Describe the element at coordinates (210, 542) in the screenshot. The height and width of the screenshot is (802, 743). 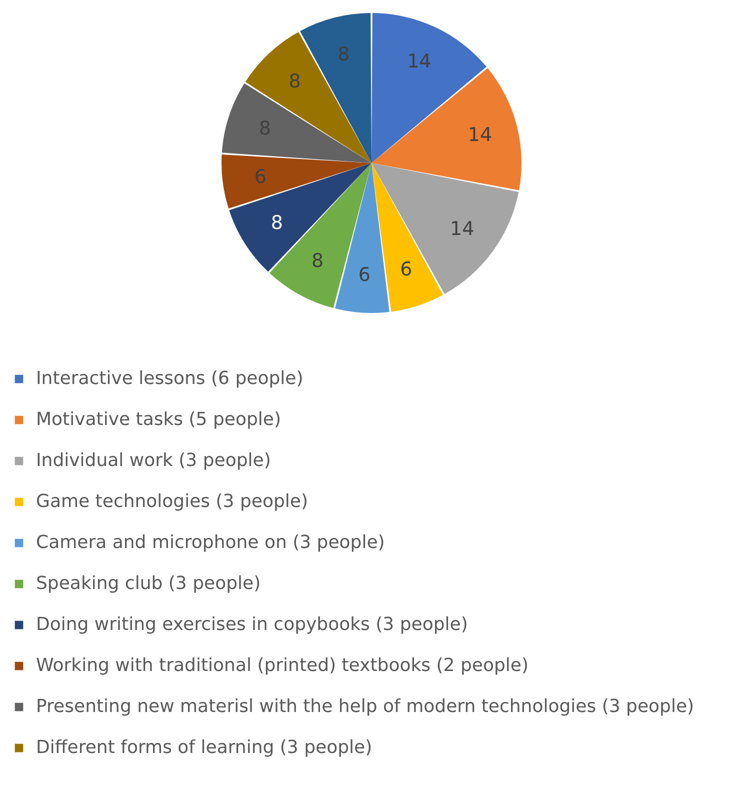
I see `legend-label: Camera and microphone on (3 people)` at that location.